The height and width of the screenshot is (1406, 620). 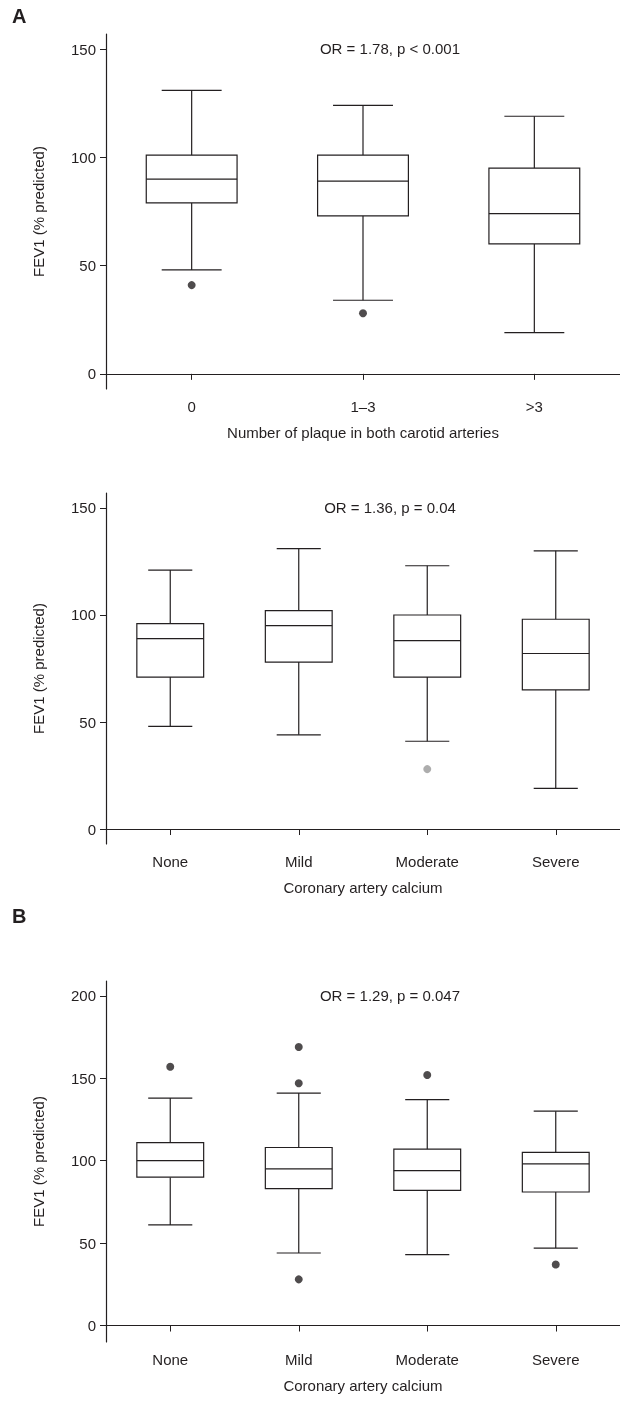 I want to click on chart-title: OR = 1.36, p = 0.04, so click(x=390, y=507).